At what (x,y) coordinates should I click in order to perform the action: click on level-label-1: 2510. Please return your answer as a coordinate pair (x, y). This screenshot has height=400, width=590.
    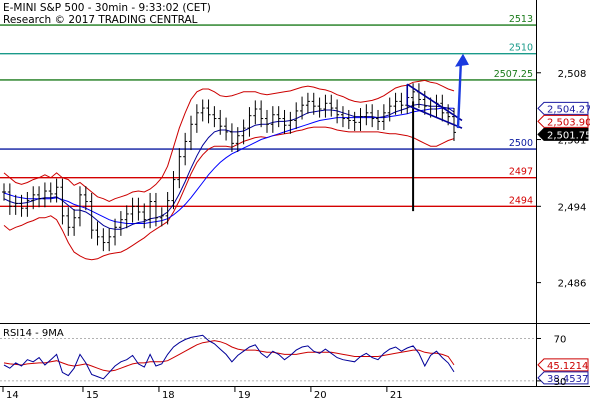
    Looking at the image, I should click on (521, 48).